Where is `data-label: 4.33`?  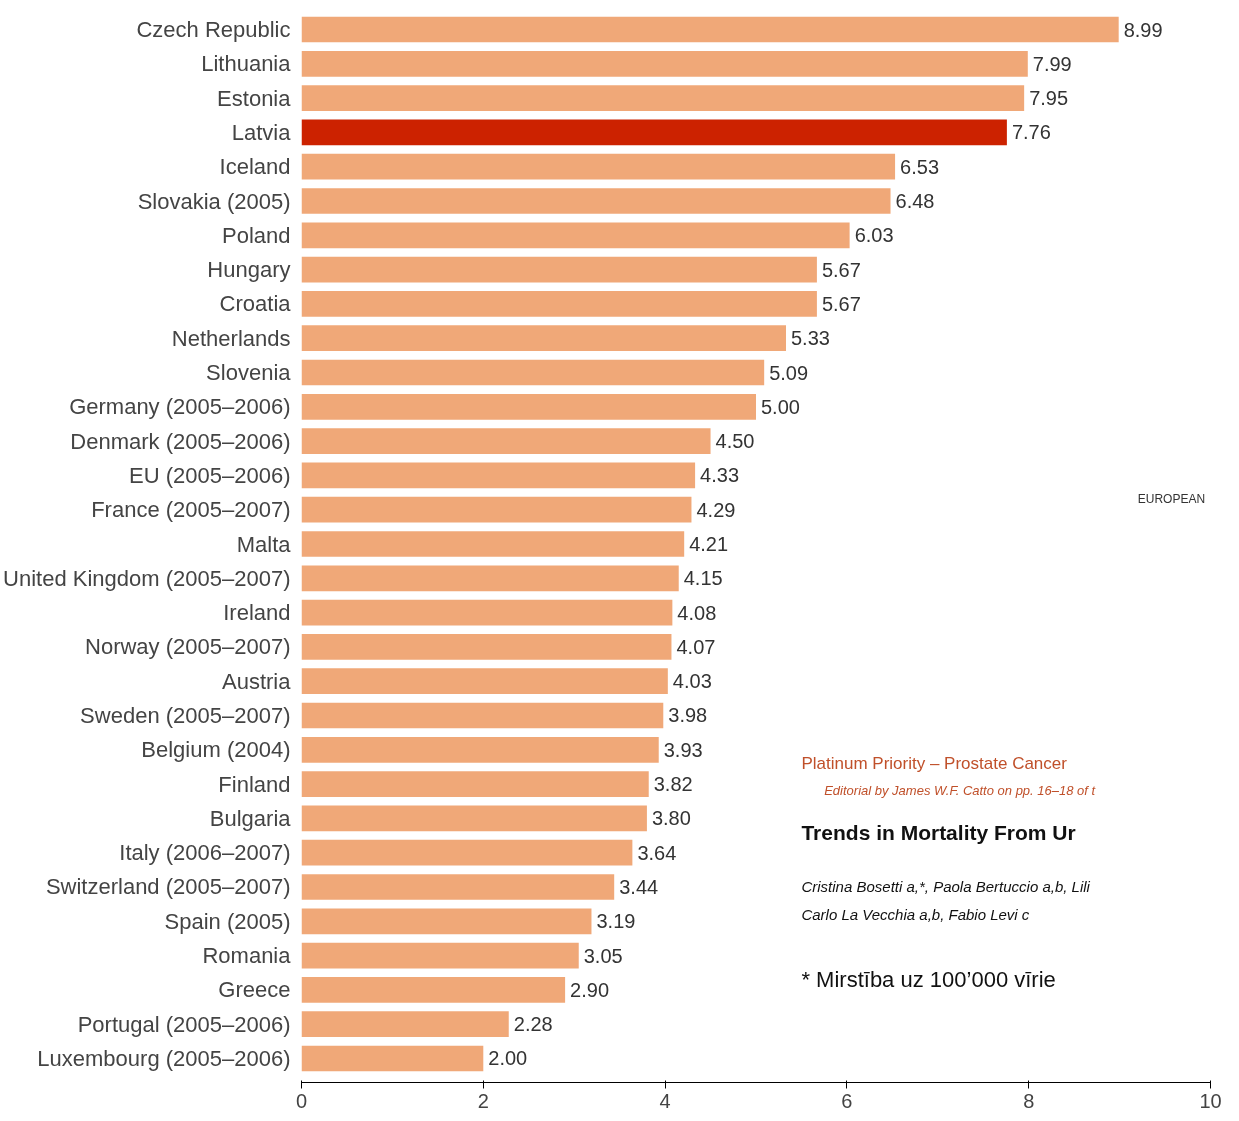
data-label: 4.33 is located at coordinates (720, 475).